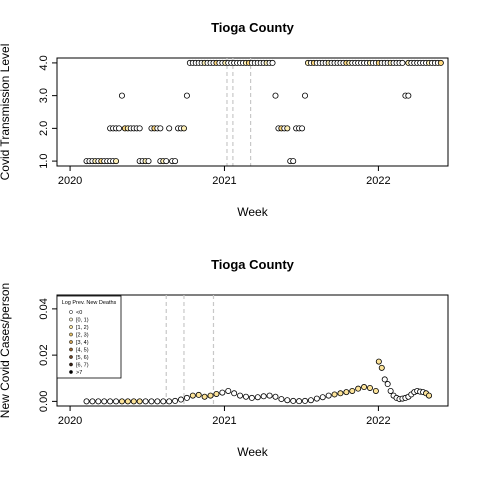  Describe the element at coordinates (89, 303) in the screenshot. I see `legend-title: Log Prev. New Deaths` at that location.